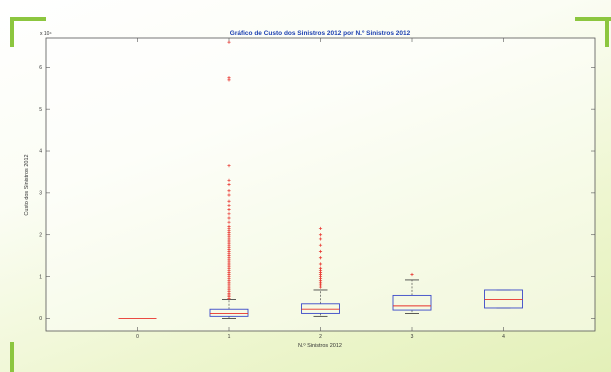  Describe the element at coordinates (12, 357) in the screenshot. I see `corner-bracket-bottom-left-vertical` at that location.